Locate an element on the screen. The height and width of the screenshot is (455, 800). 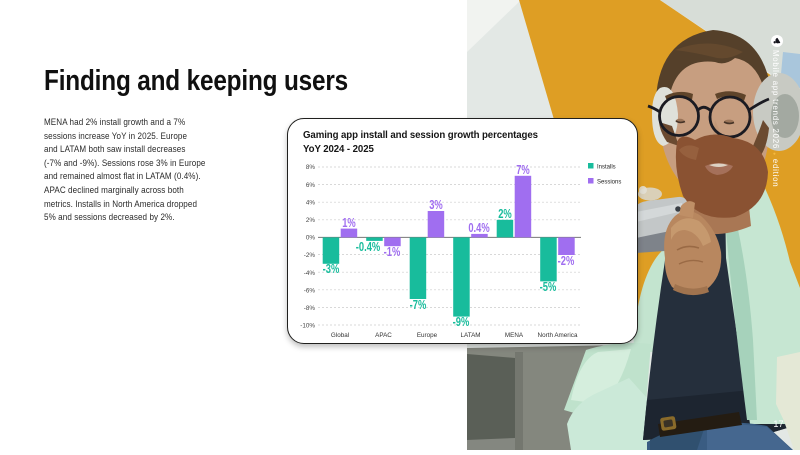
svg-text: MENA is located at coordinates (514, 335).